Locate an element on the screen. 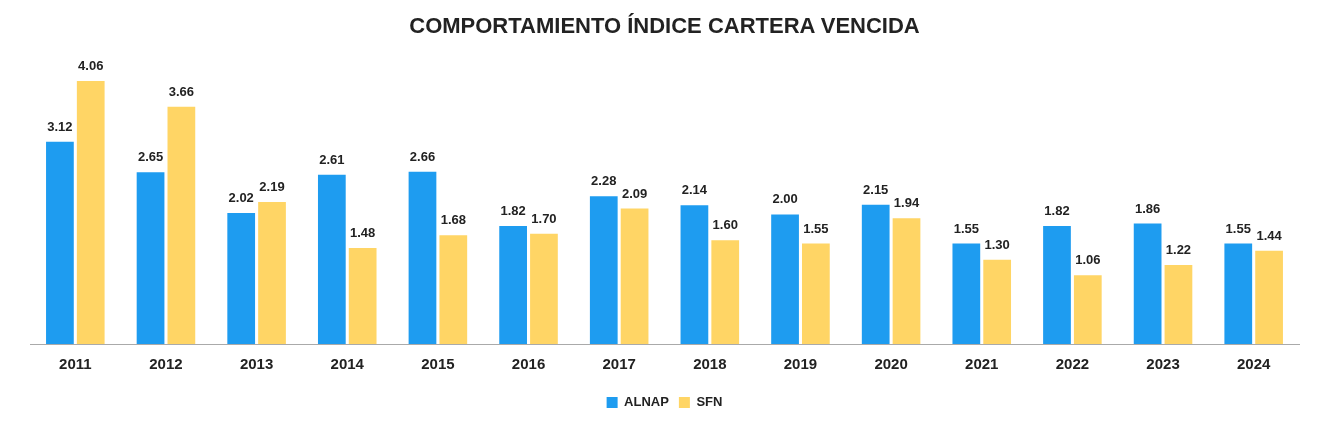  data-label: 1.44 is located at coordinates (1269, 235).